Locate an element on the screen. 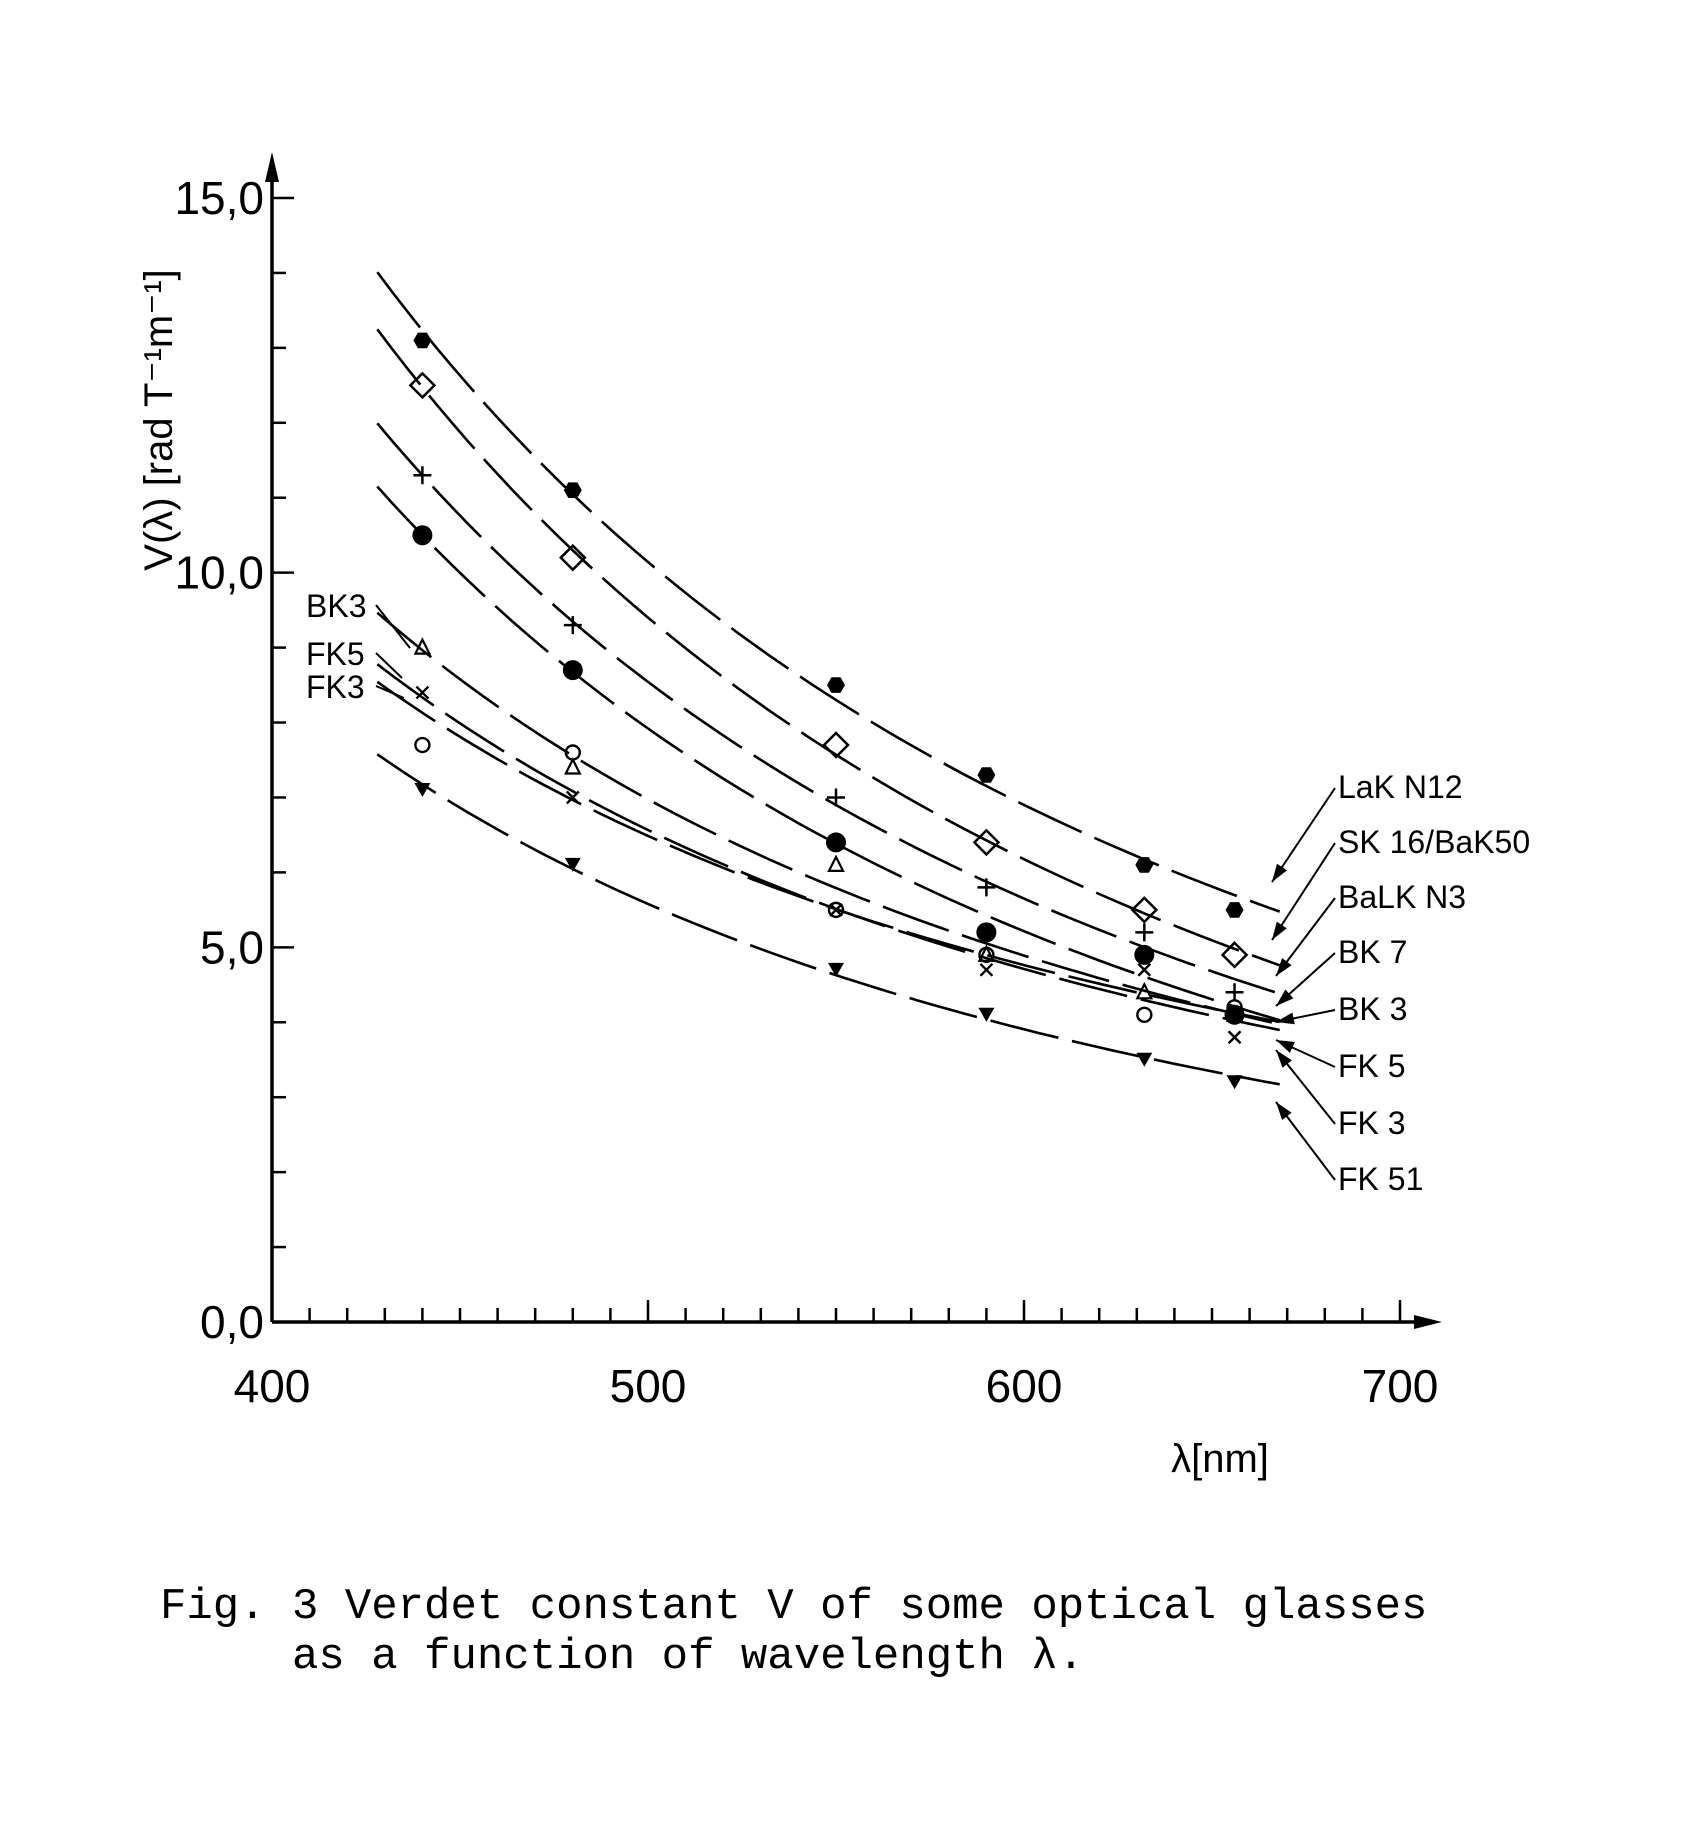  caption-line-2: as a function of wavelength λ. is located at coordinates (622, 1657).